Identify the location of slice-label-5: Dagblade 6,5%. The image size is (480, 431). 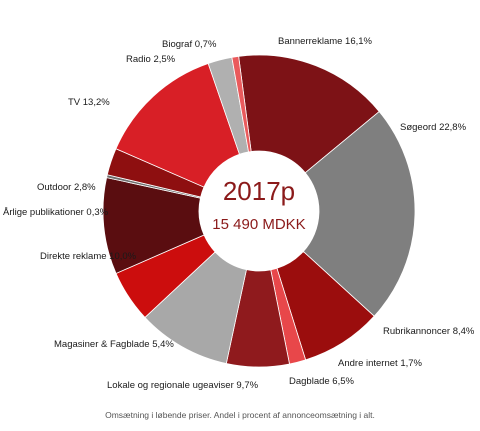
(322, 381).